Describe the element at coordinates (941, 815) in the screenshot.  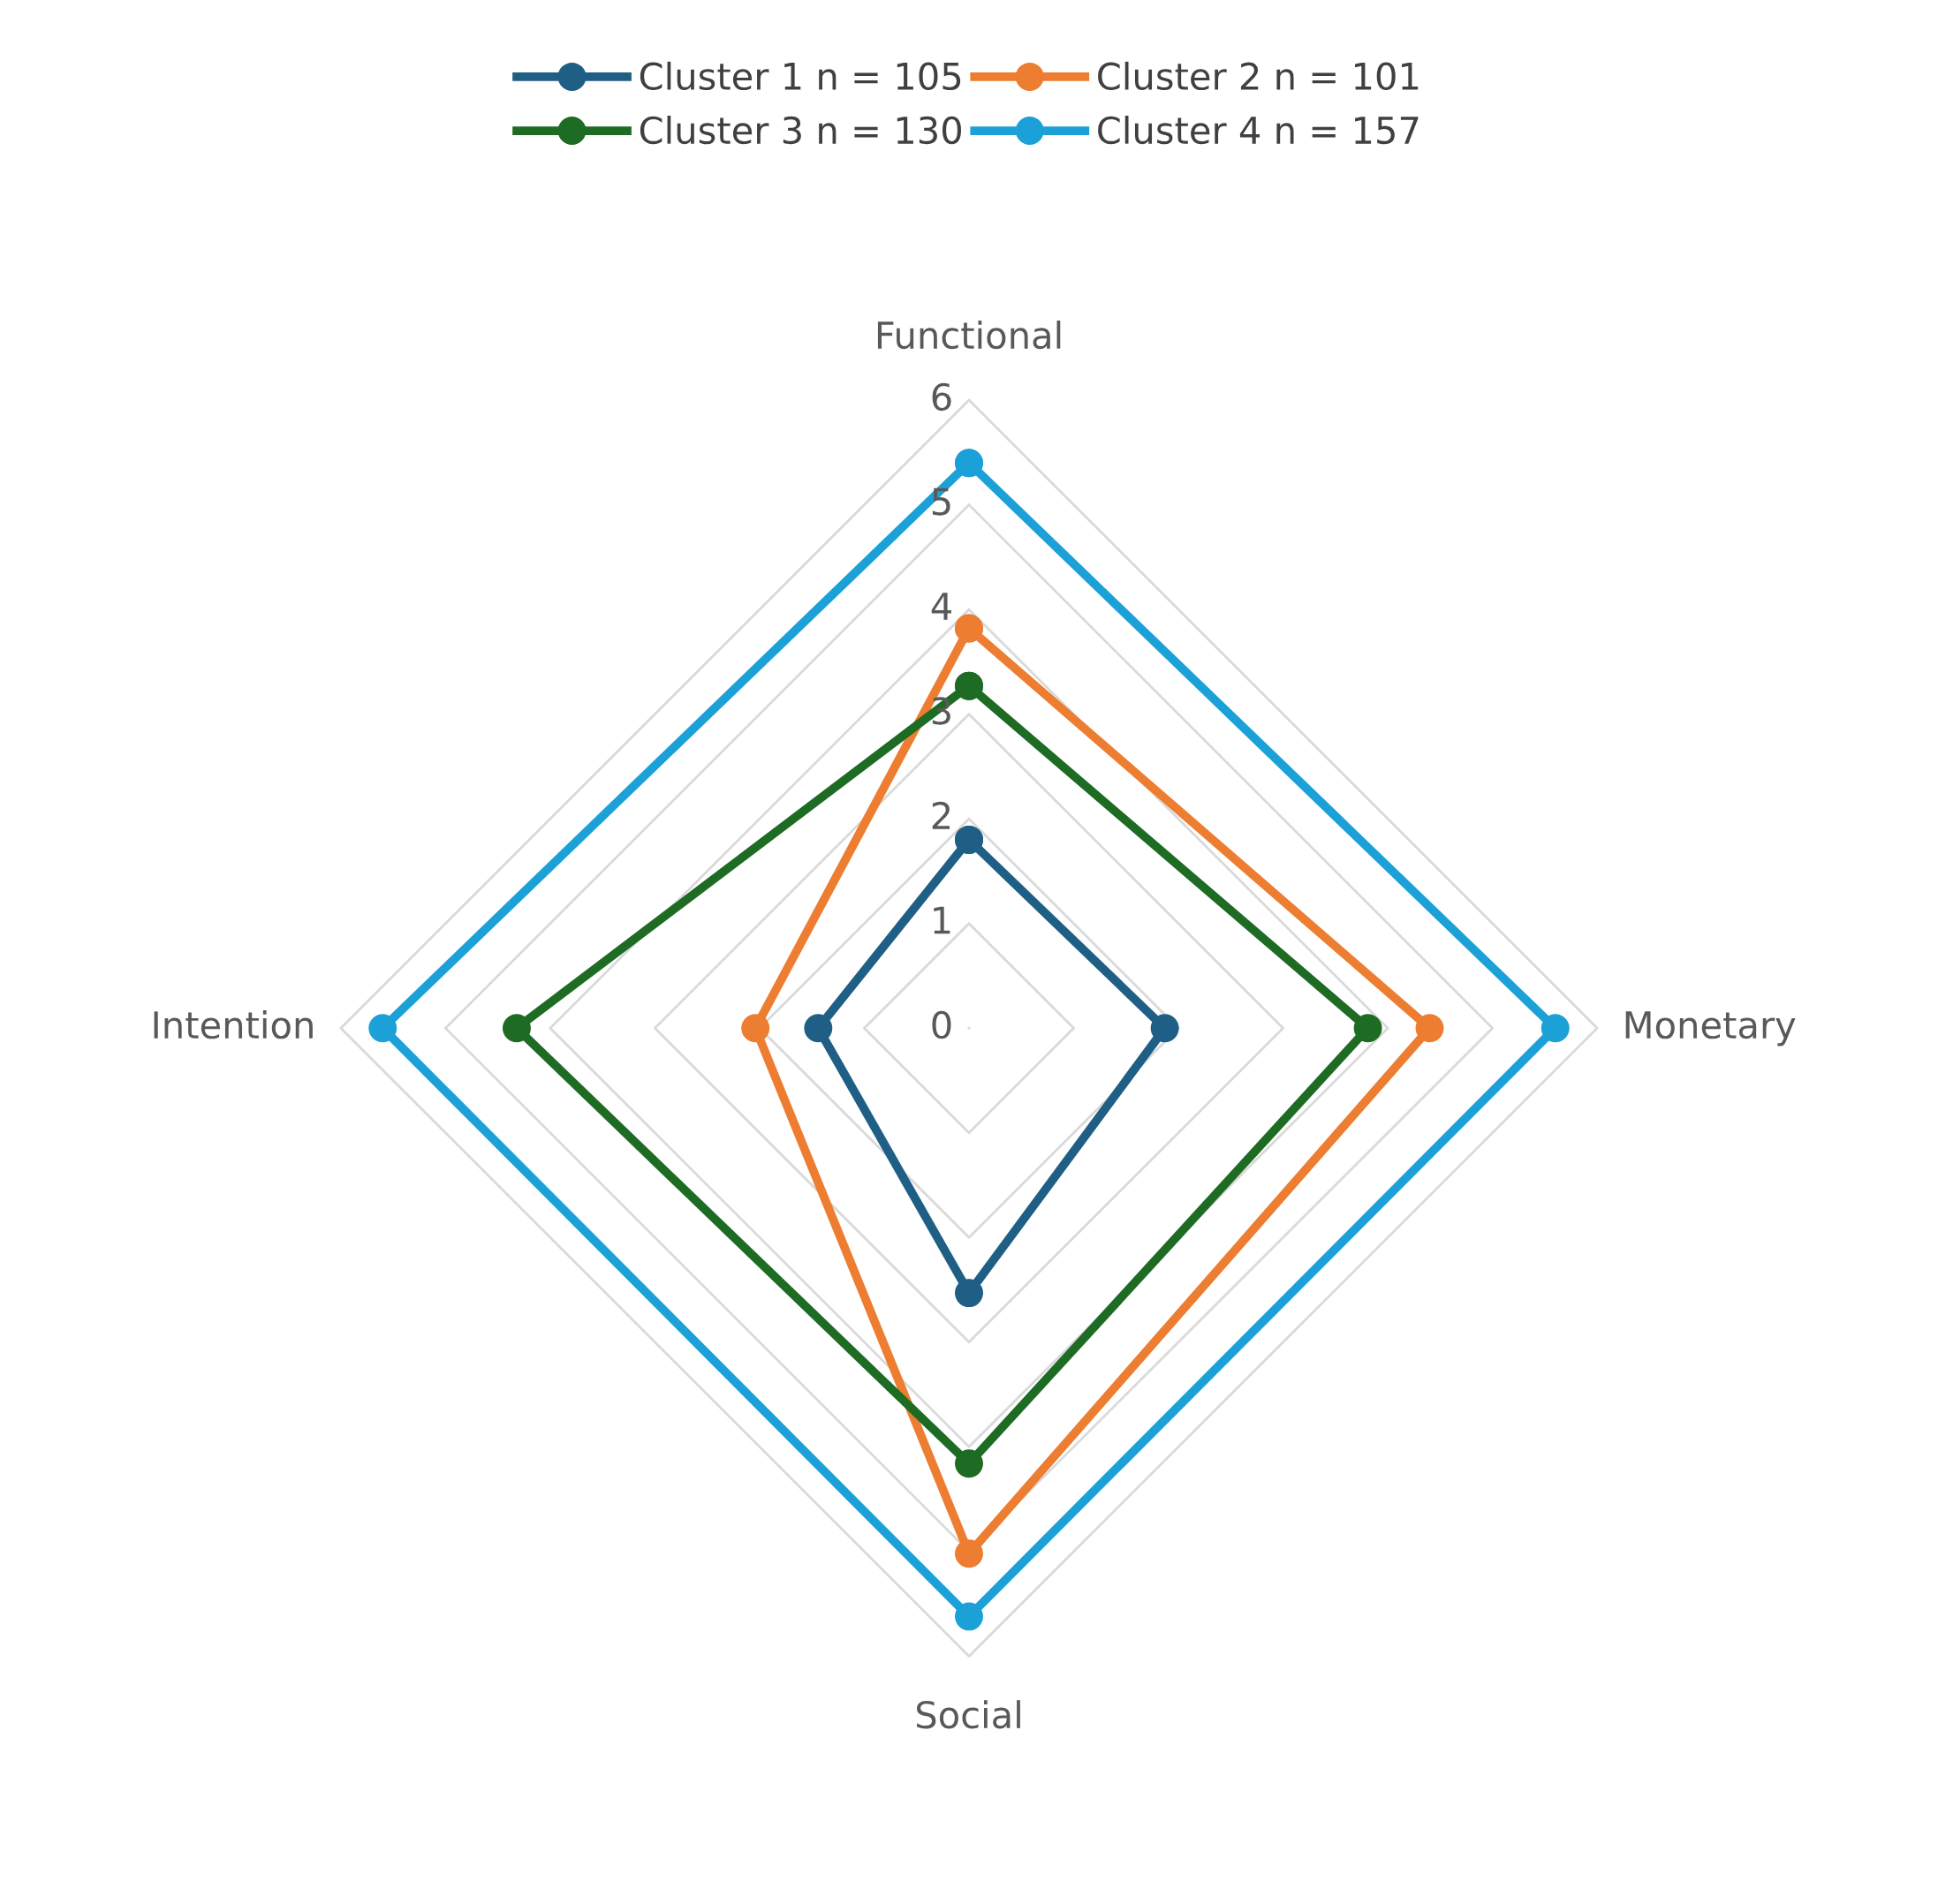
I see `y-tick-label: 2` at that location.